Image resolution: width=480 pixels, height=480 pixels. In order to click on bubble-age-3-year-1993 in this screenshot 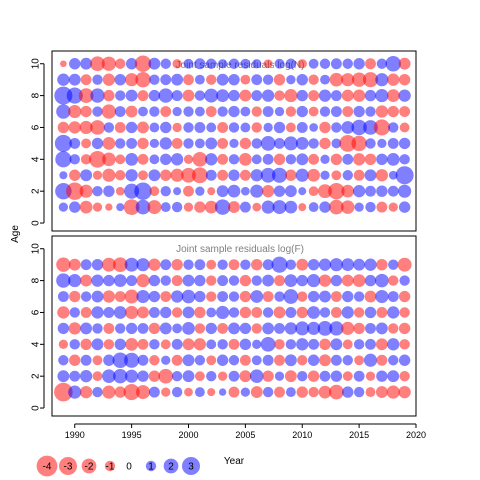, I will do `click(109, 175)`.